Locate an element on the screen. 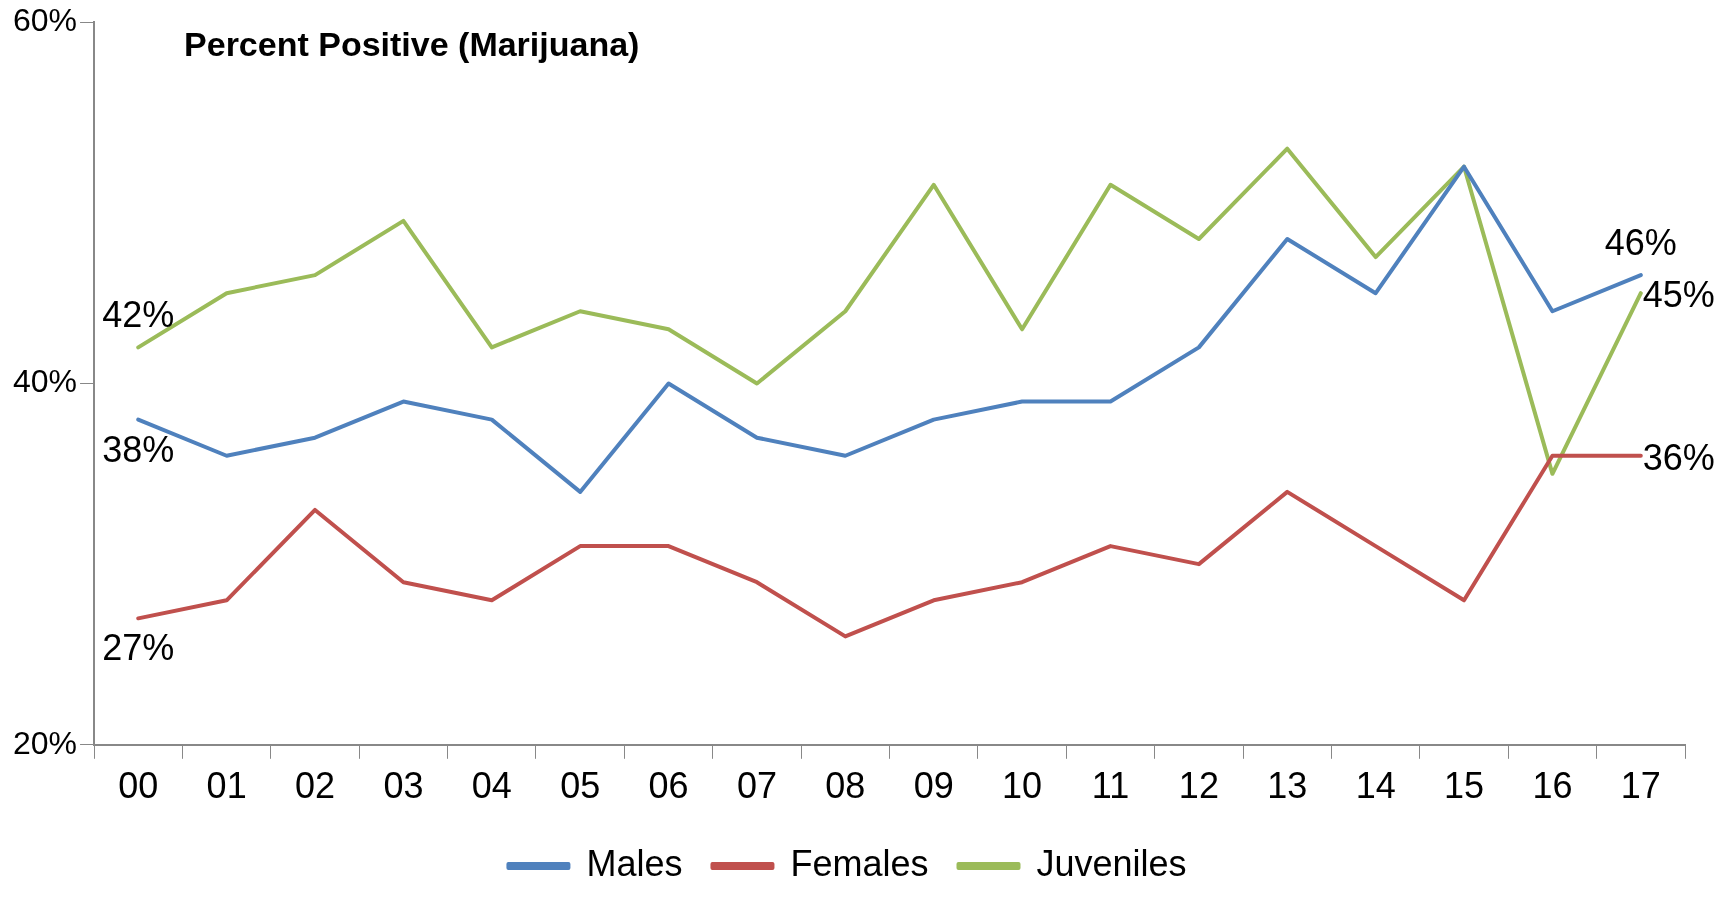 This screenshot has width=1725, height=899. x-tick-label: 01 is located at coordinates (226, 786).